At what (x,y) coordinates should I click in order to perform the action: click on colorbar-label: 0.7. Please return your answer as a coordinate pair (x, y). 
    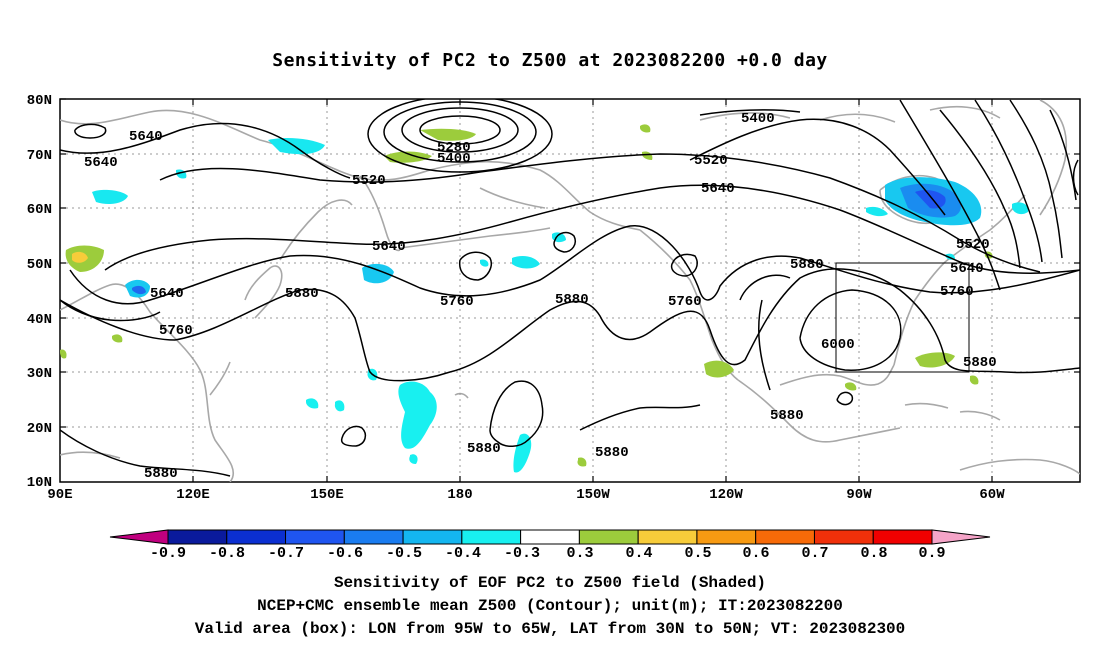
    Looking at the image, I should click on (814, 553).